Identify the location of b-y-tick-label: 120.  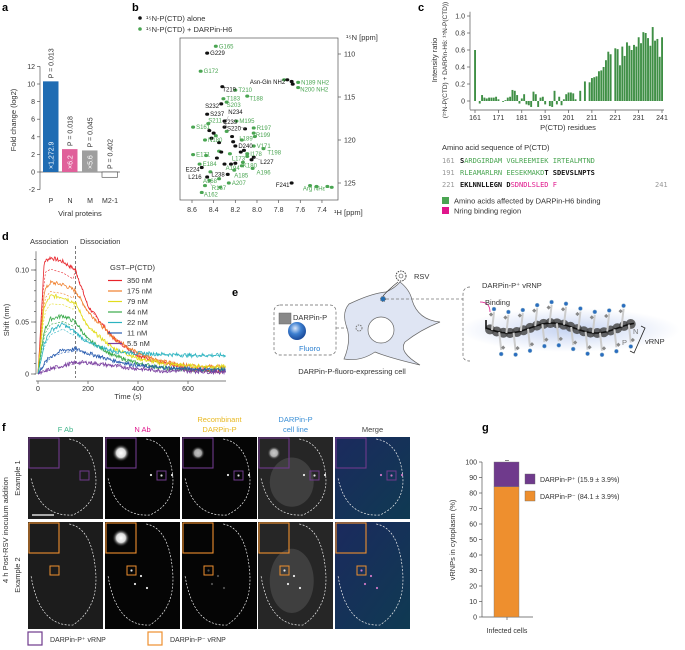
(350, 141).